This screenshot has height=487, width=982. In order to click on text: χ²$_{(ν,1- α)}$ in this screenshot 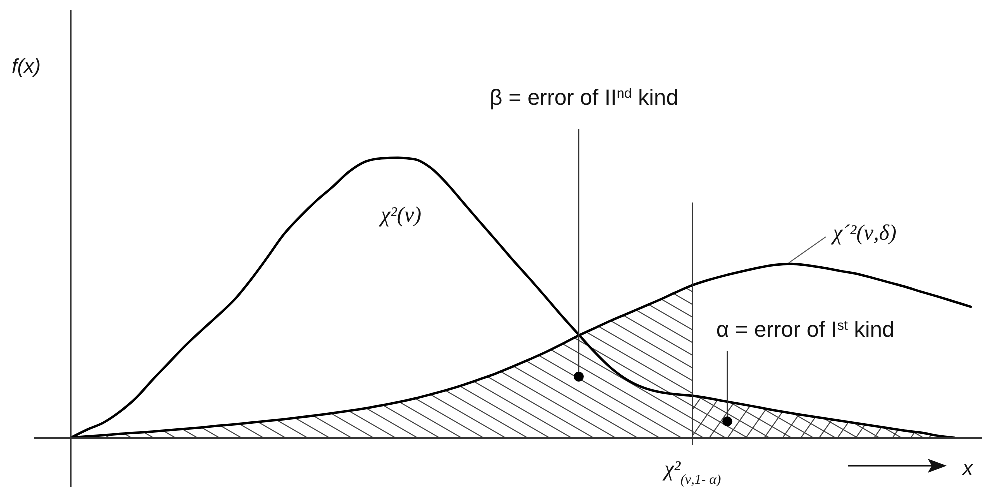, I will do `click(692, 471)`.